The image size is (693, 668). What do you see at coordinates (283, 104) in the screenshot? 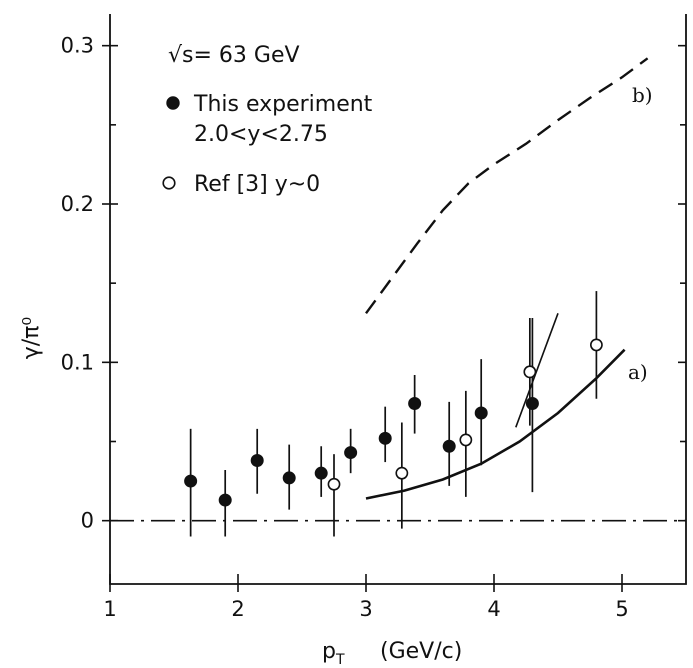
I see `legend-label-this-experiment: This experiment` at bounding box center [283, 104].